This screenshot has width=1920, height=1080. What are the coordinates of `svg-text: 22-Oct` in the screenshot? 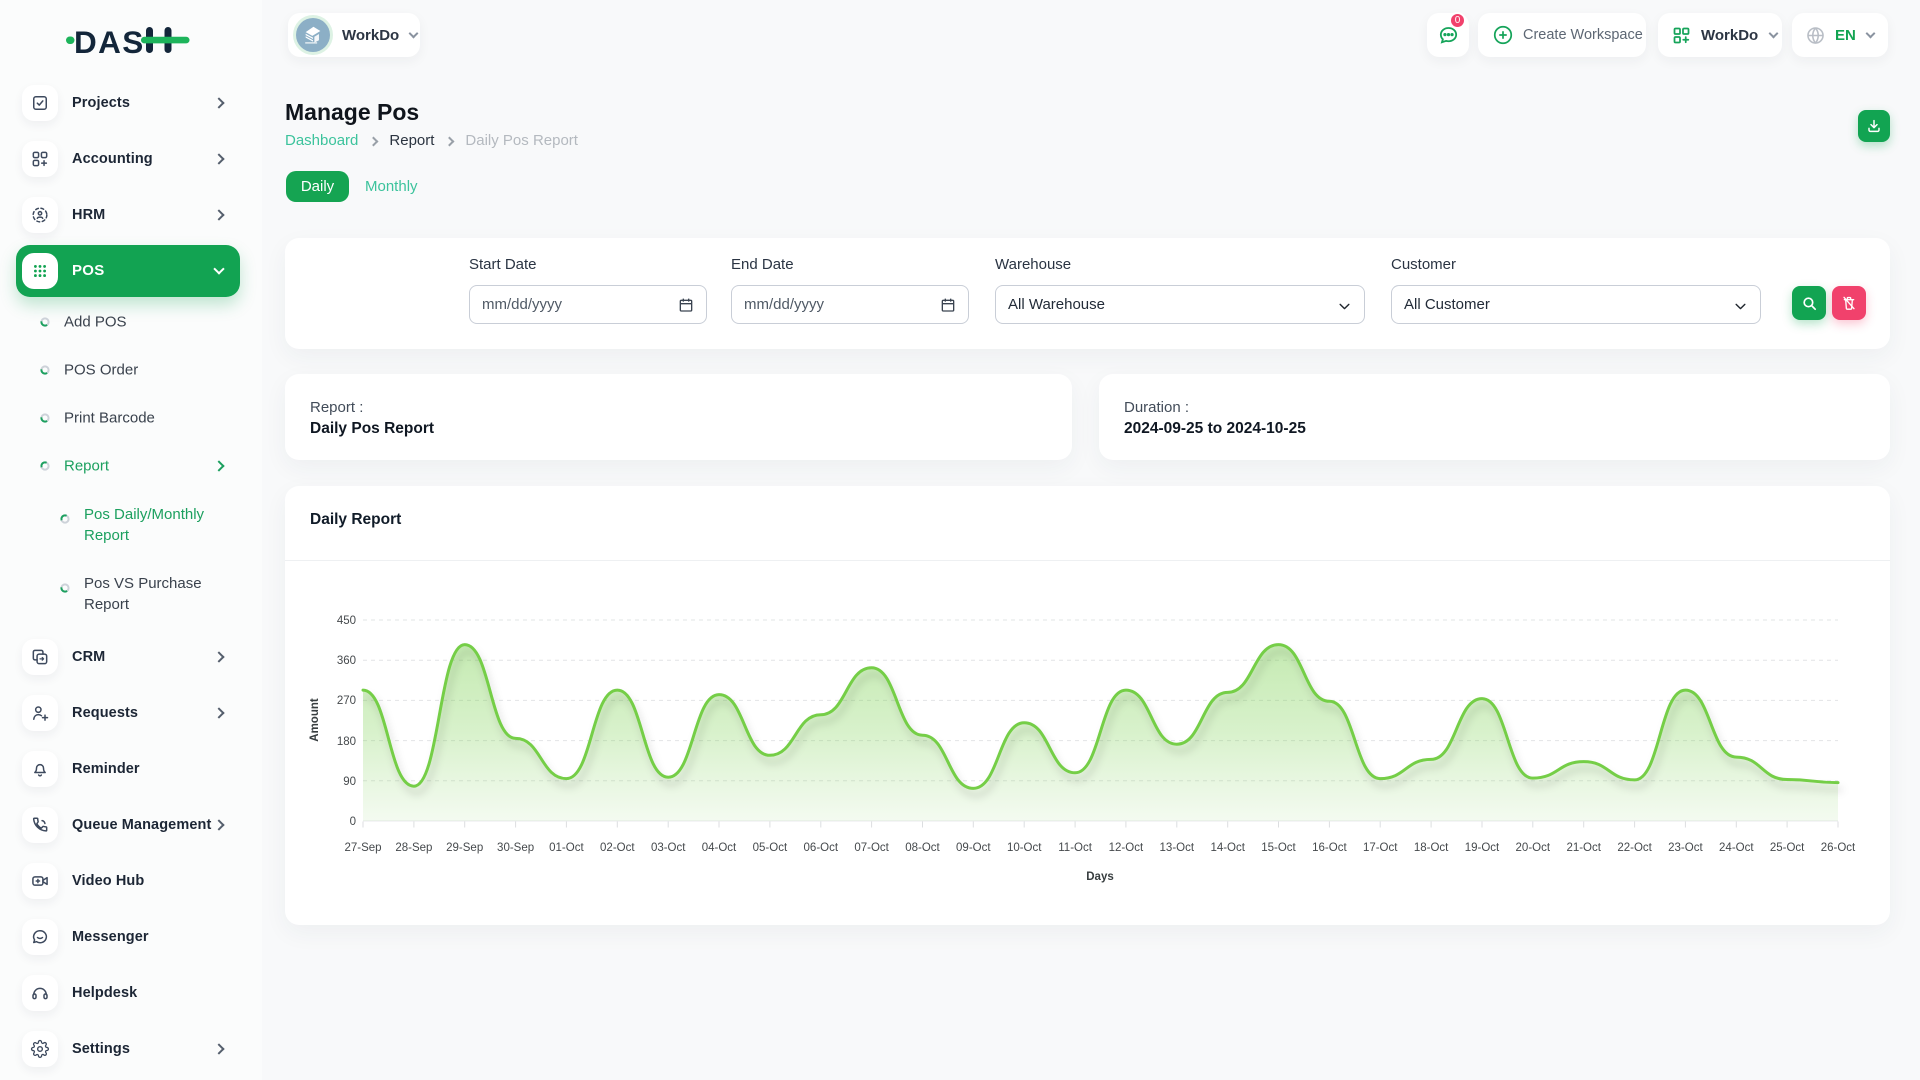 It's located at (1634, 848).